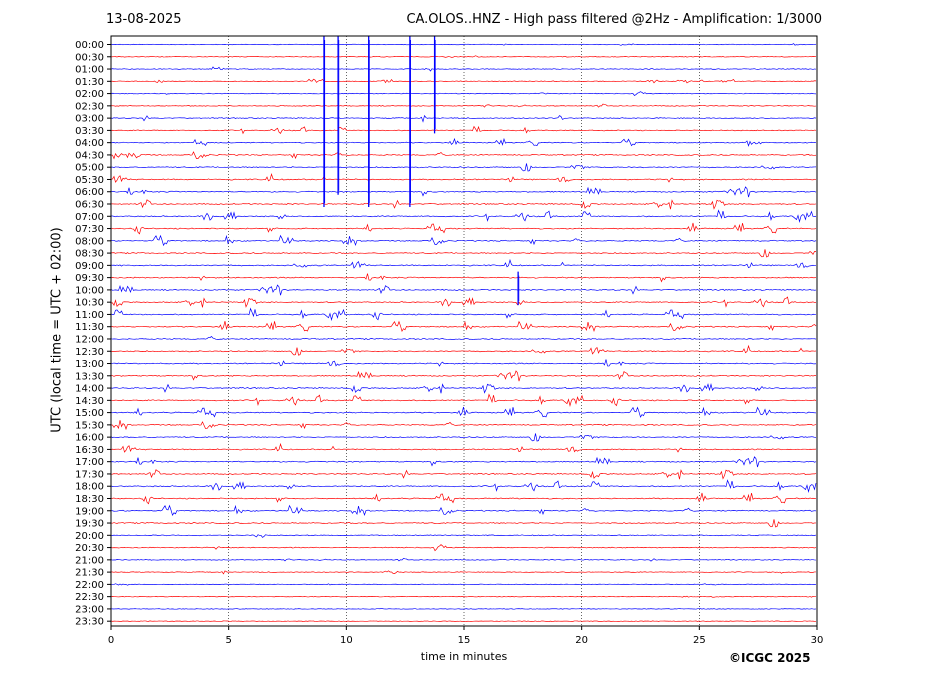  What do you see at coordinates (89, 548) in the screenshot?
I see `y-tick-label: 20:30` at bounding box center [89, 548].